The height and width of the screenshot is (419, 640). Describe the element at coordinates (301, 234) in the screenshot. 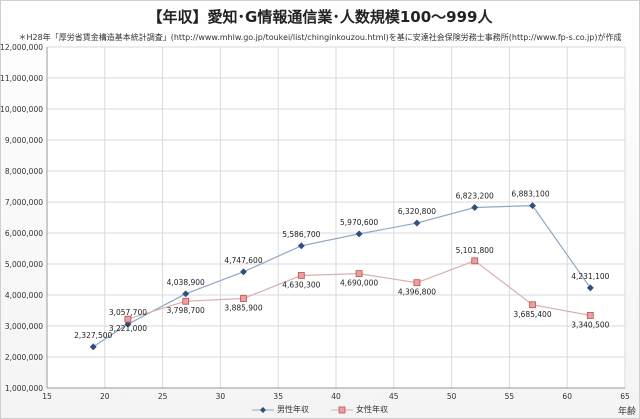

I see `male-data-label: 5,586,700` at that location.